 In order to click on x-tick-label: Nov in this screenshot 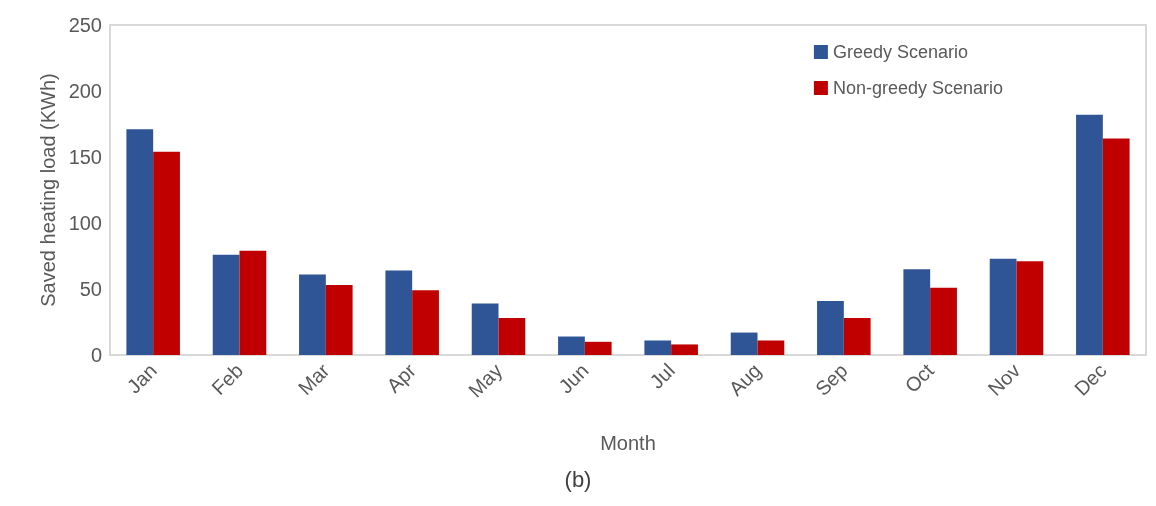, I will do `click(1004, 379)`.